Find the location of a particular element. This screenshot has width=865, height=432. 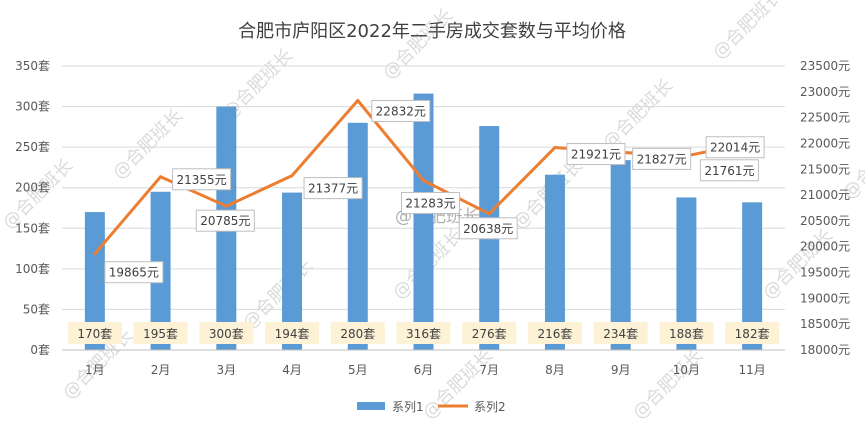

line-data-label-text: 22832元 is located at coordinates (401, 111).